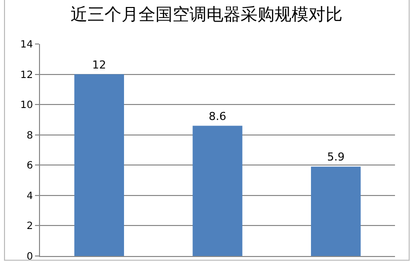 The width and height of the screenshot is (413, 266). I want to click on data-label: 12, so click(99, 65).